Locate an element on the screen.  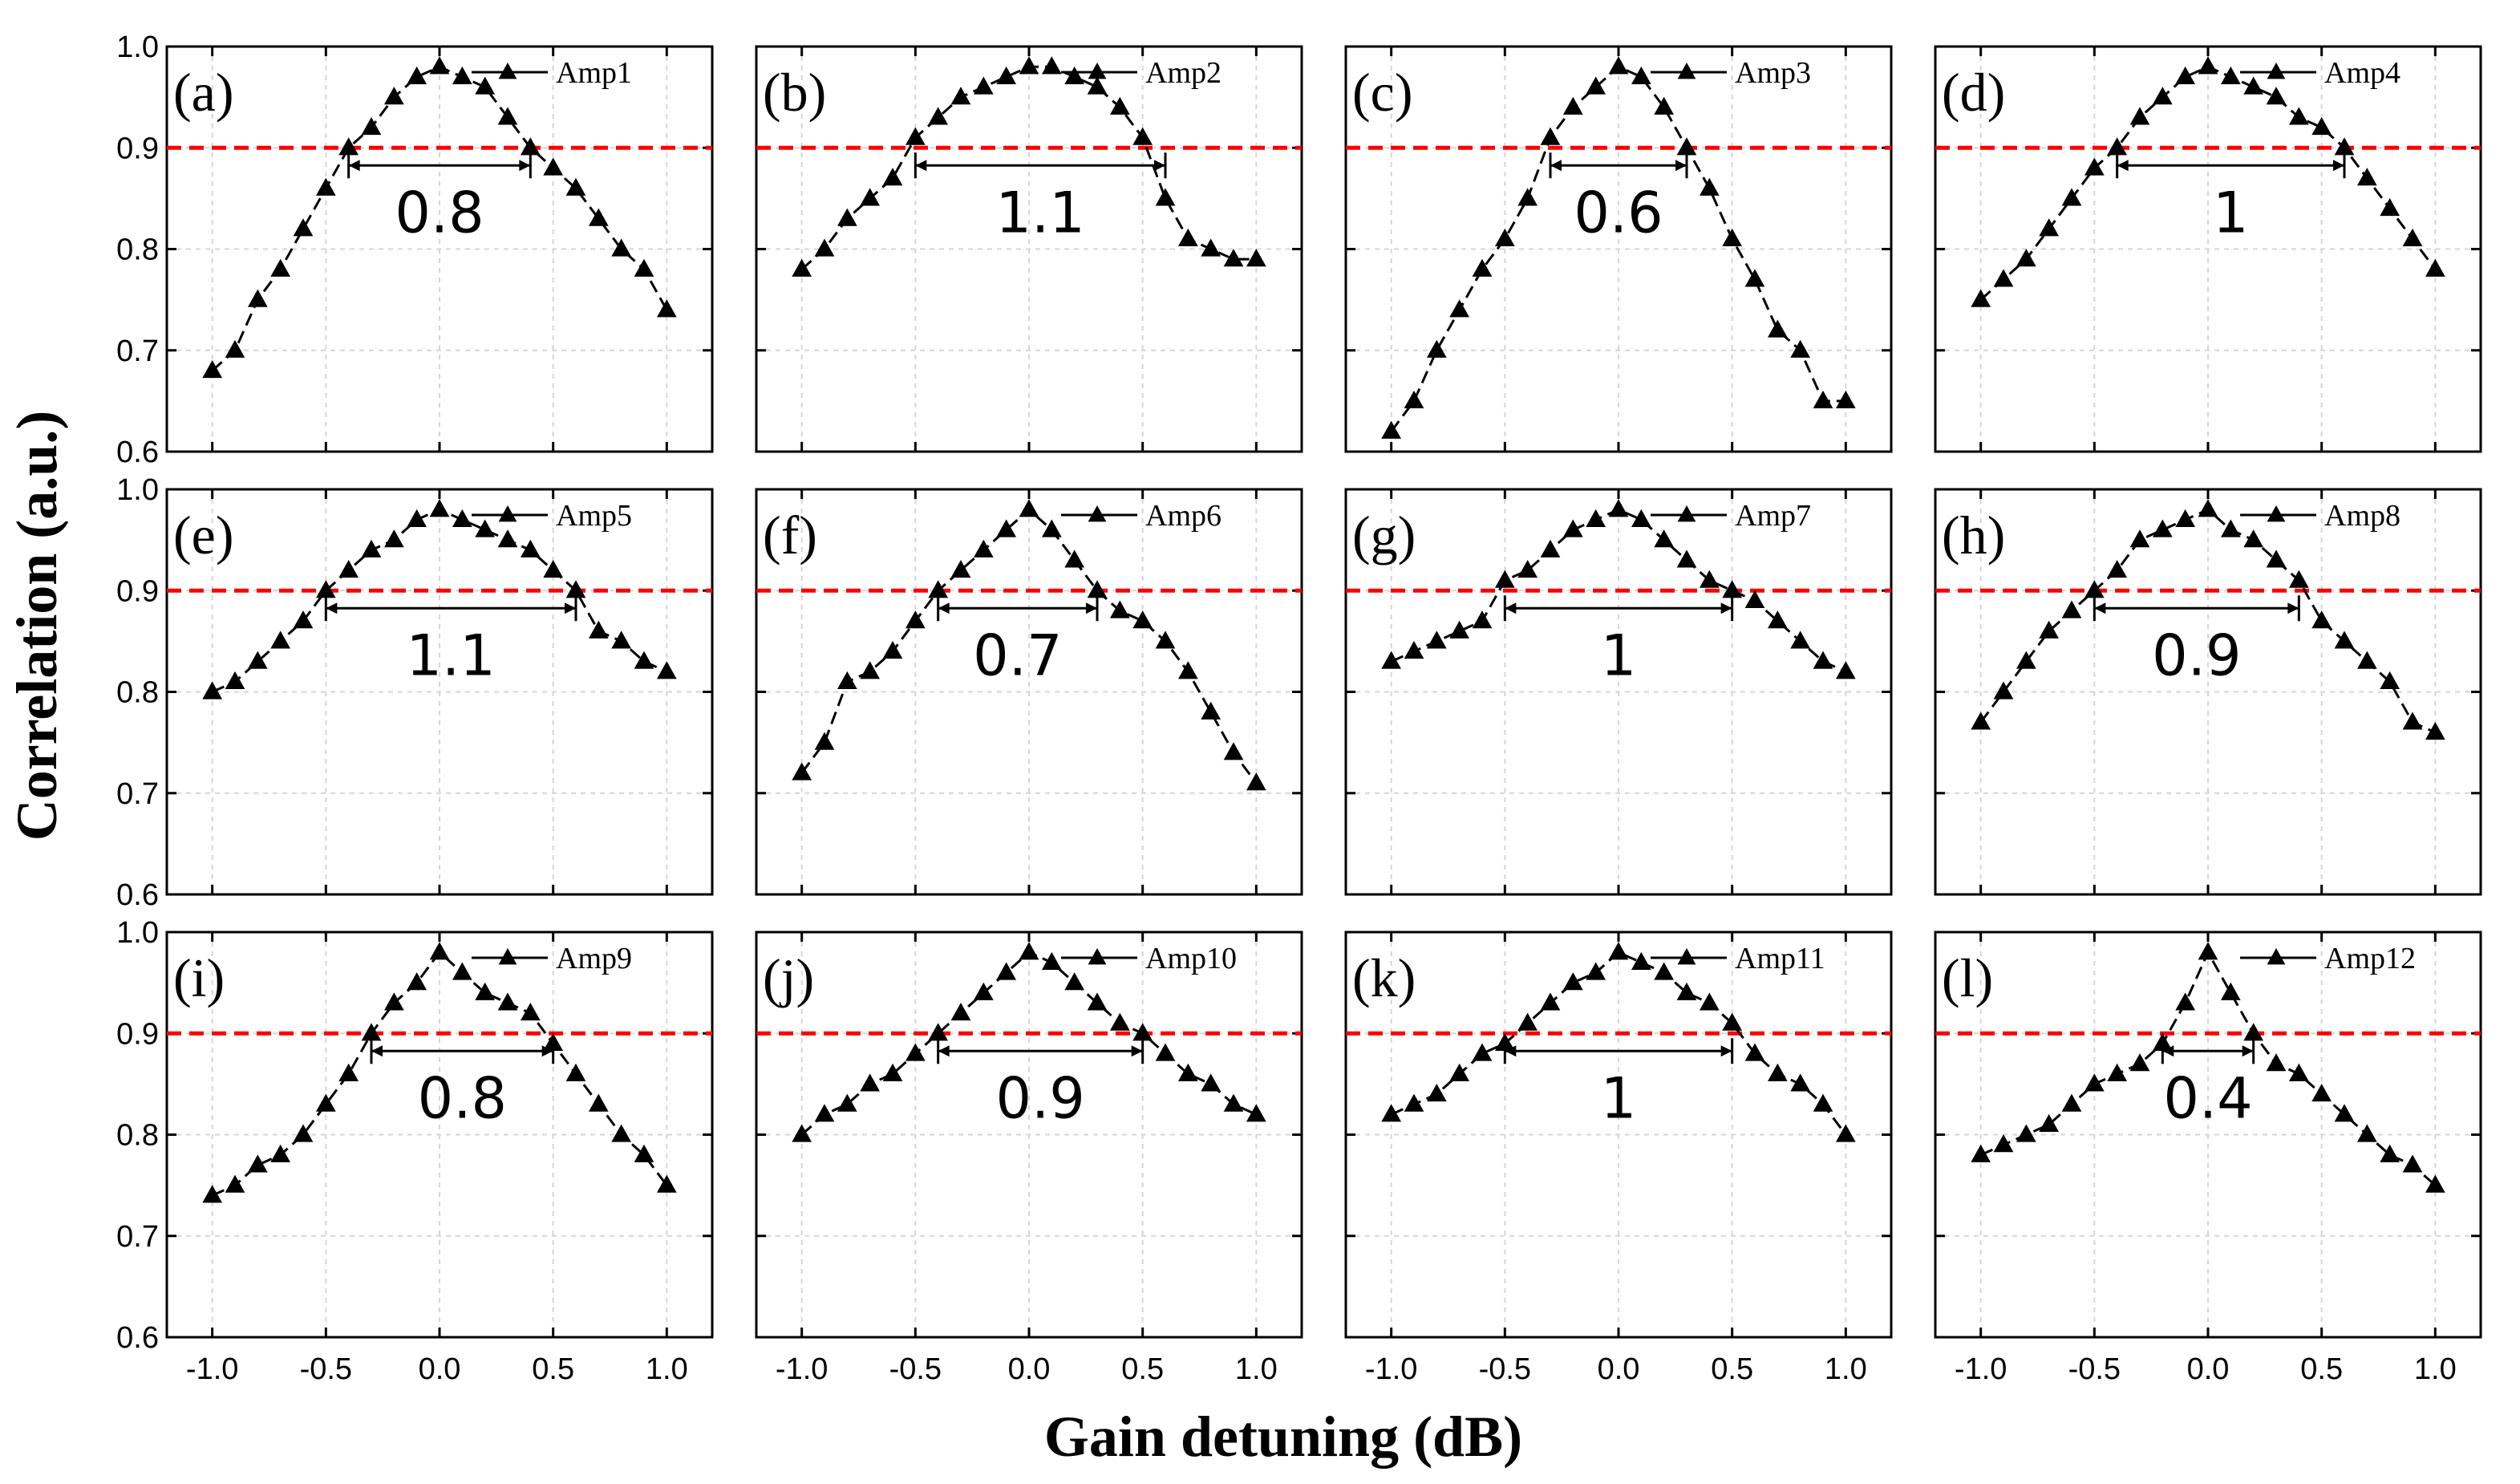
legend-label: Amp9 is located at coordinates (594, 958).